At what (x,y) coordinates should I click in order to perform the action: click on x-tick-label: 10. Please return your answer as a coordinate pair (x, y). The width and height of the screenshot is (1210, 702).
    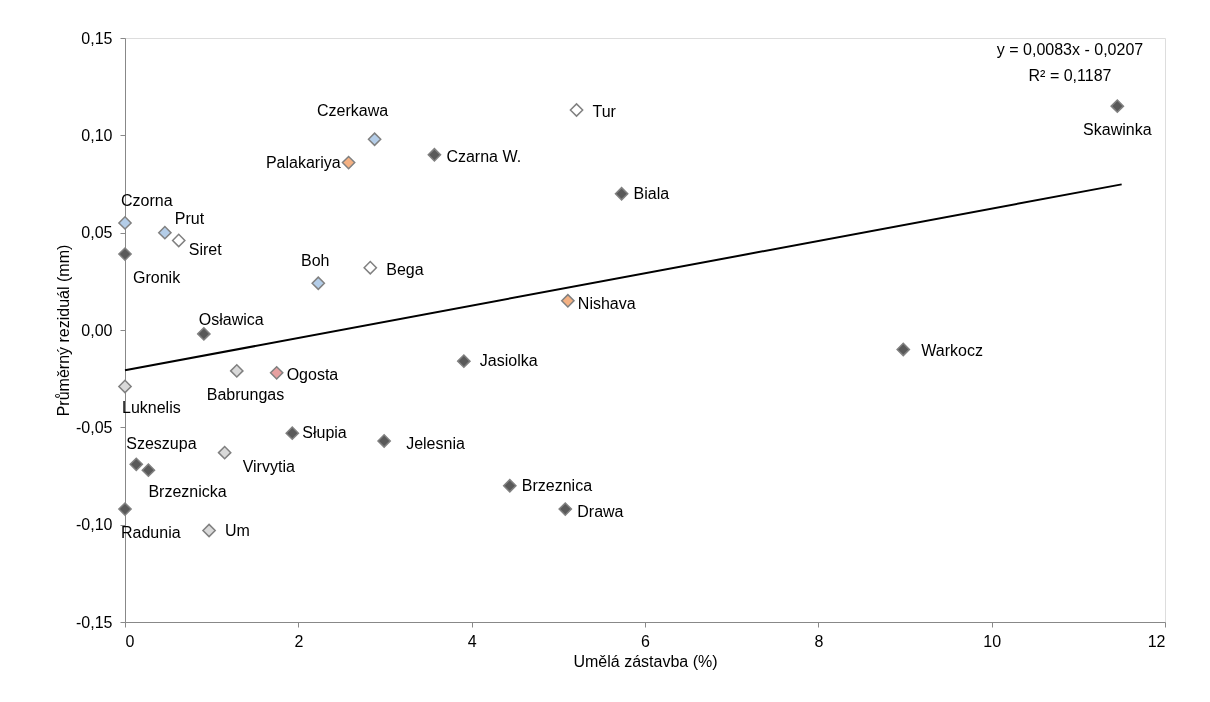
    Looking at the image, I should click on (992, 641).